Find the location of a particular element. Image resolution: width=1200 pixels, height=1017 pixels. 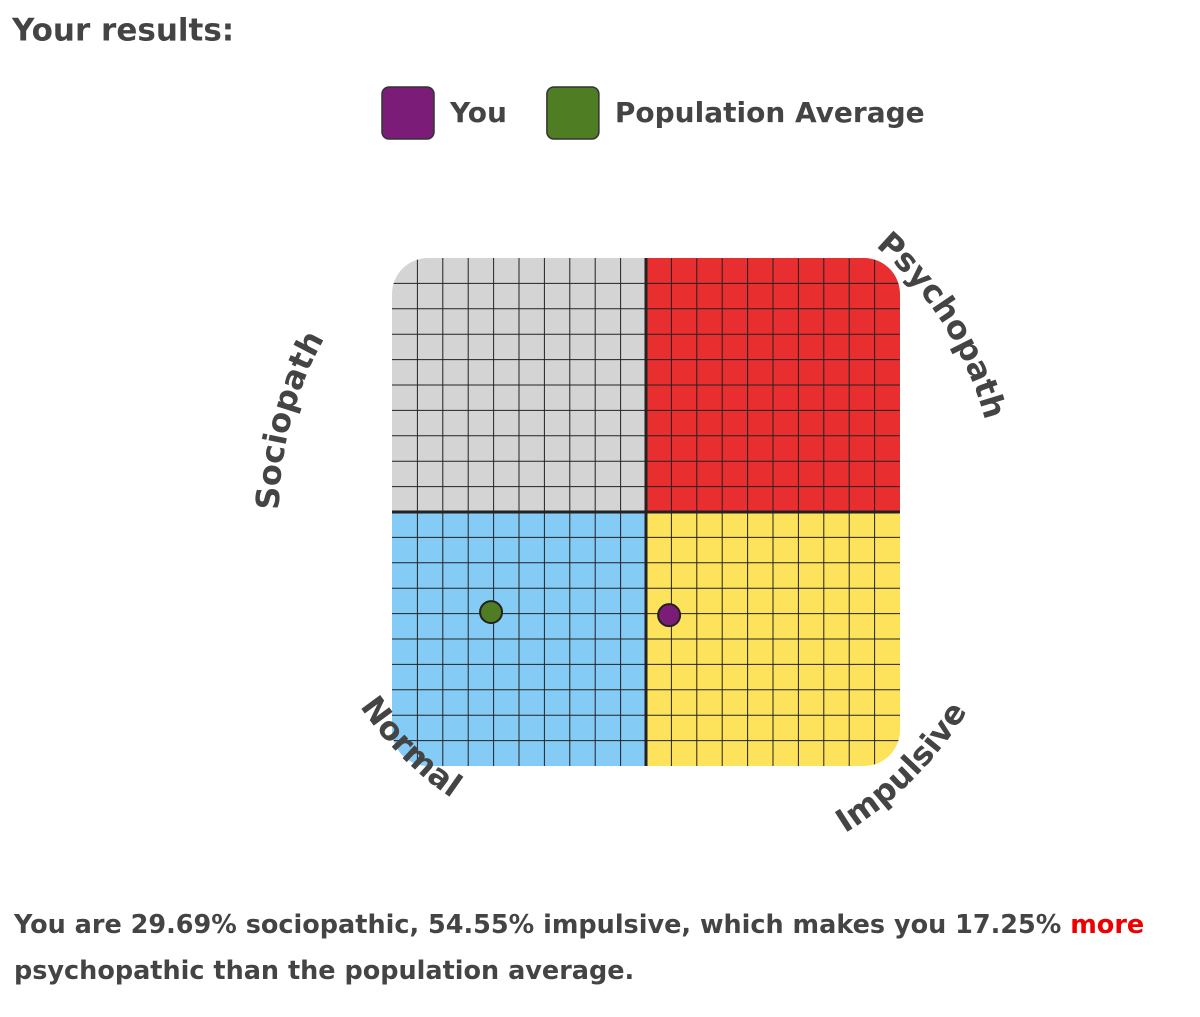

quadrant-label-path: Sociopath is located at coordinates (290, 417).